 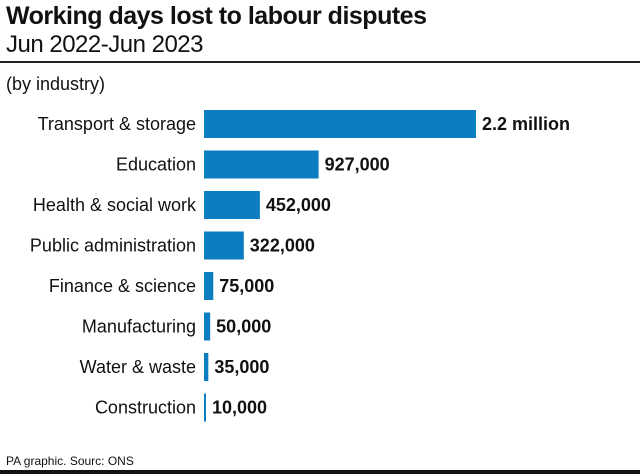 What do you see at coordinates (70, 461) in the screenshot?
I see `source-credit: PA graphic. Sourc: ONS` at bounding box center [70, 461].